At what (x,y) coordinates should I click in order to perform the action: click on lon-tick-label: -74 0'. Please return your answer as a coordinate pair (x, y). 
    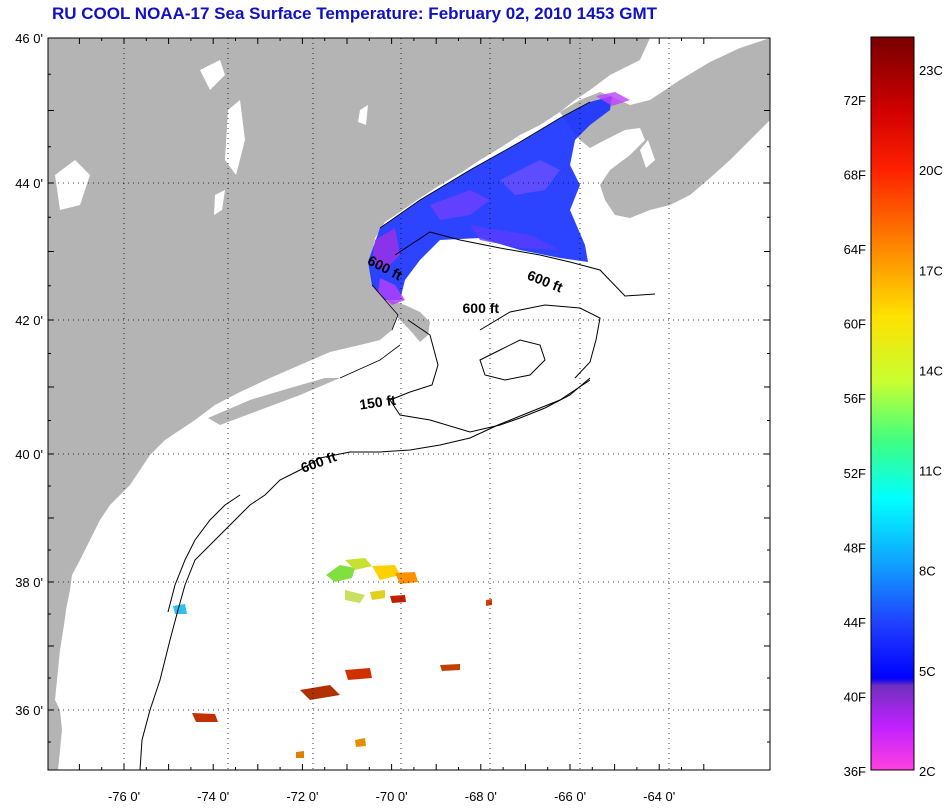
    Looking at the image, I should click on (213, 796).